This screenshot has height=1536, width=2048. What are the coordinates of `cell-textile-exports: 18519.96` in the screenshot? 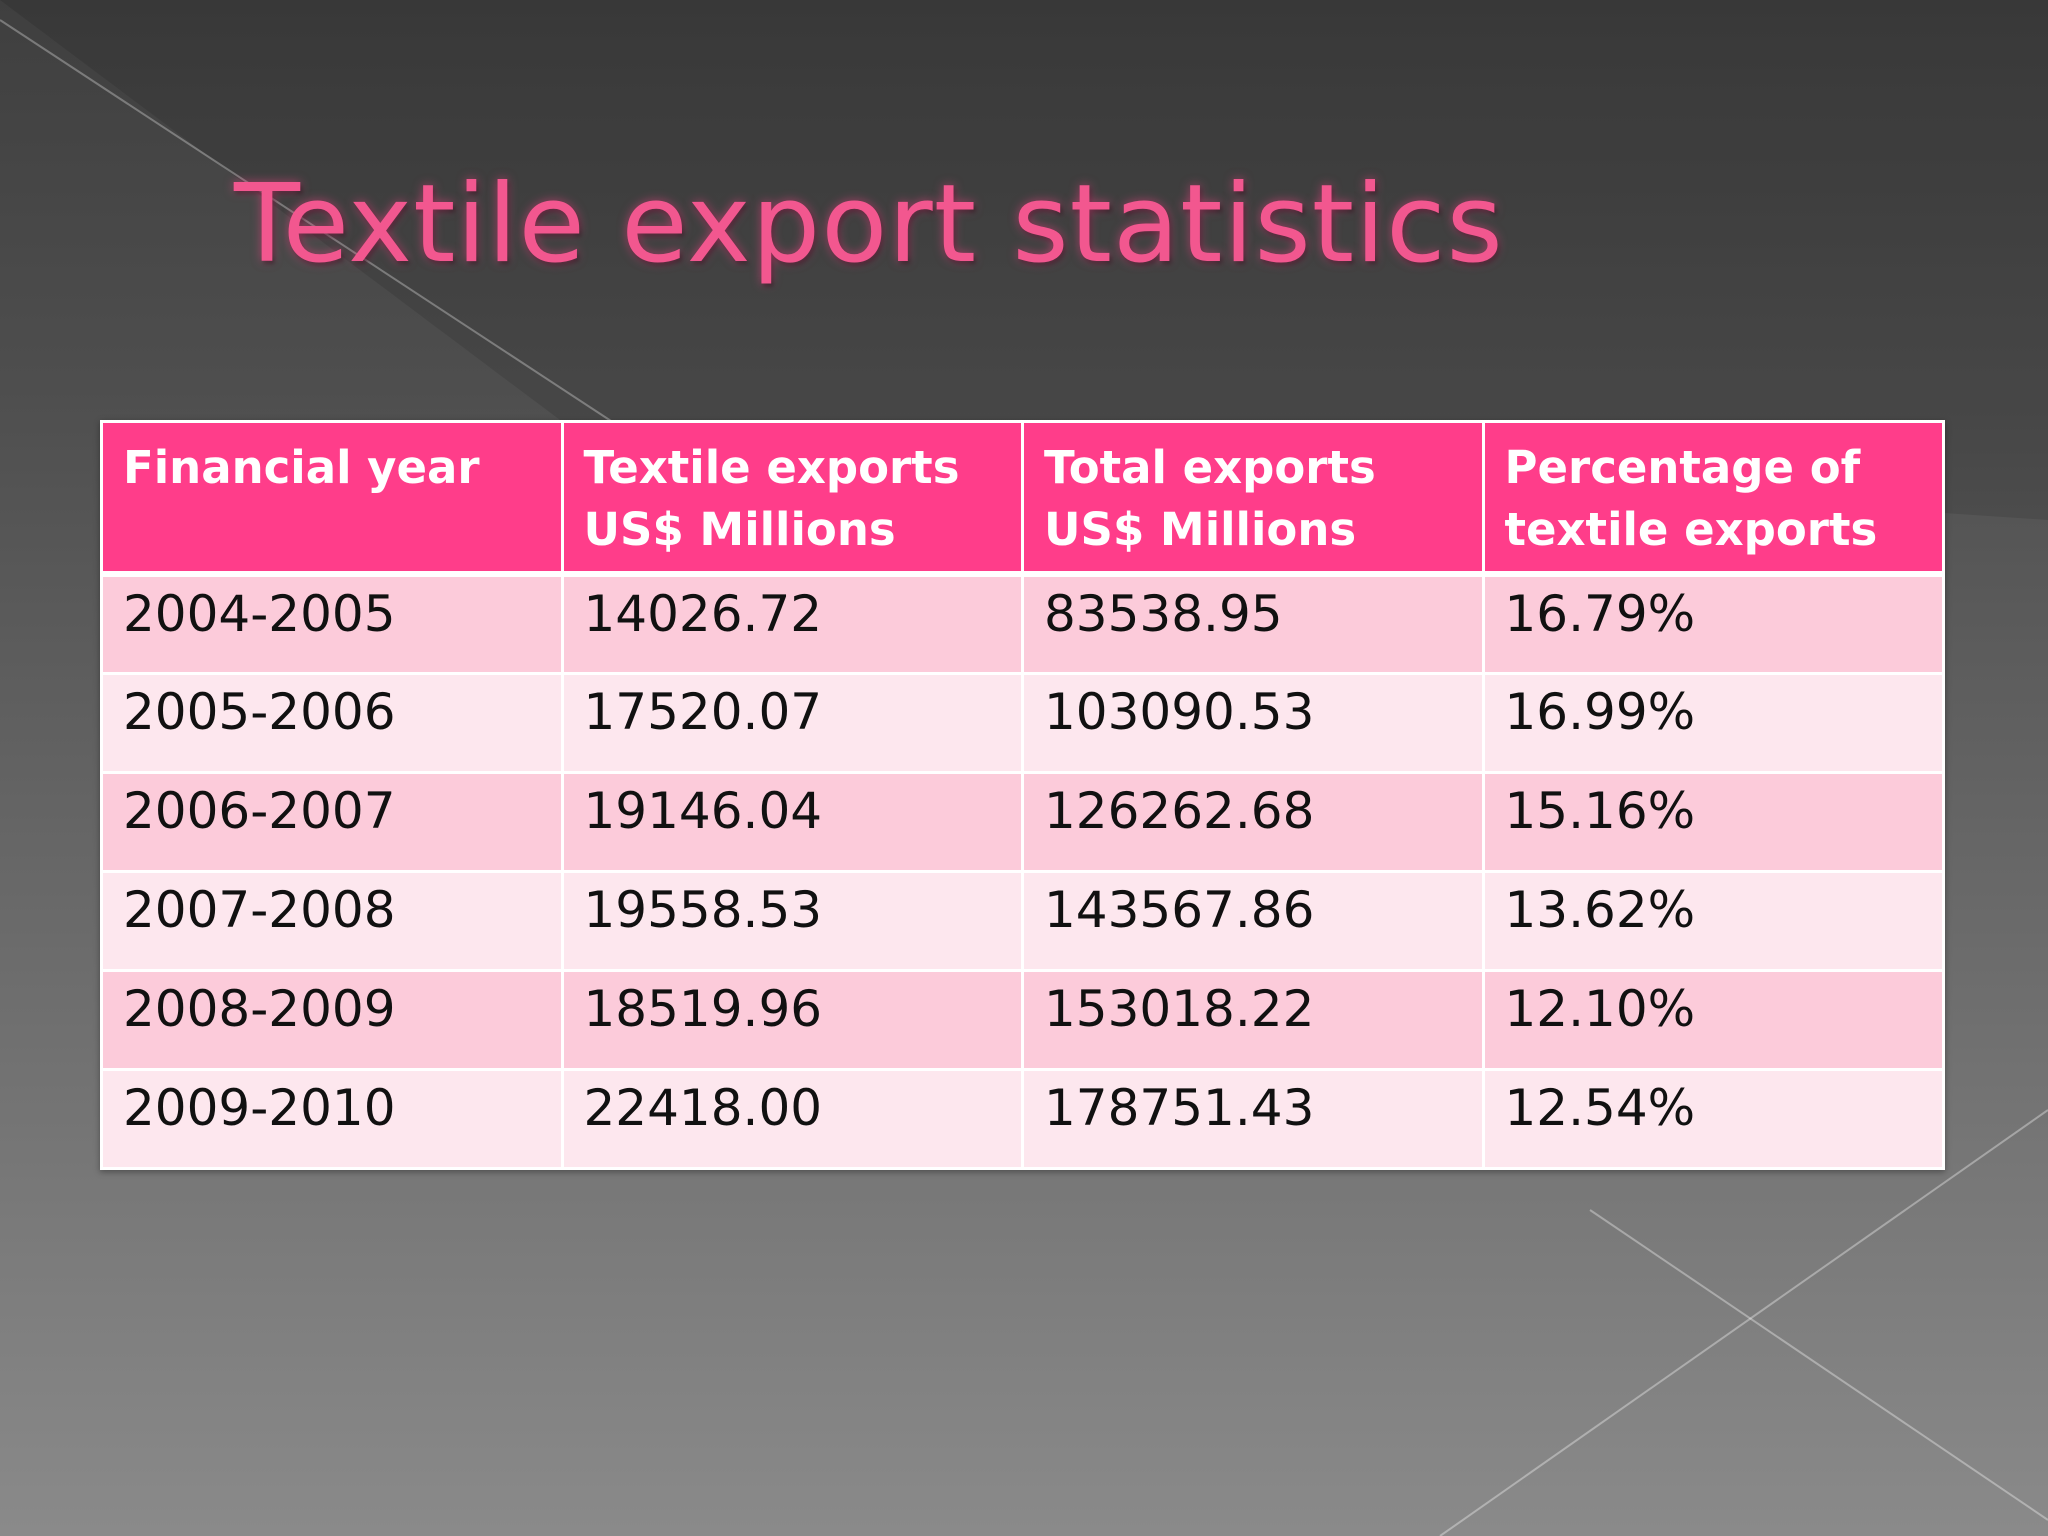 It's located at (792, 1019).